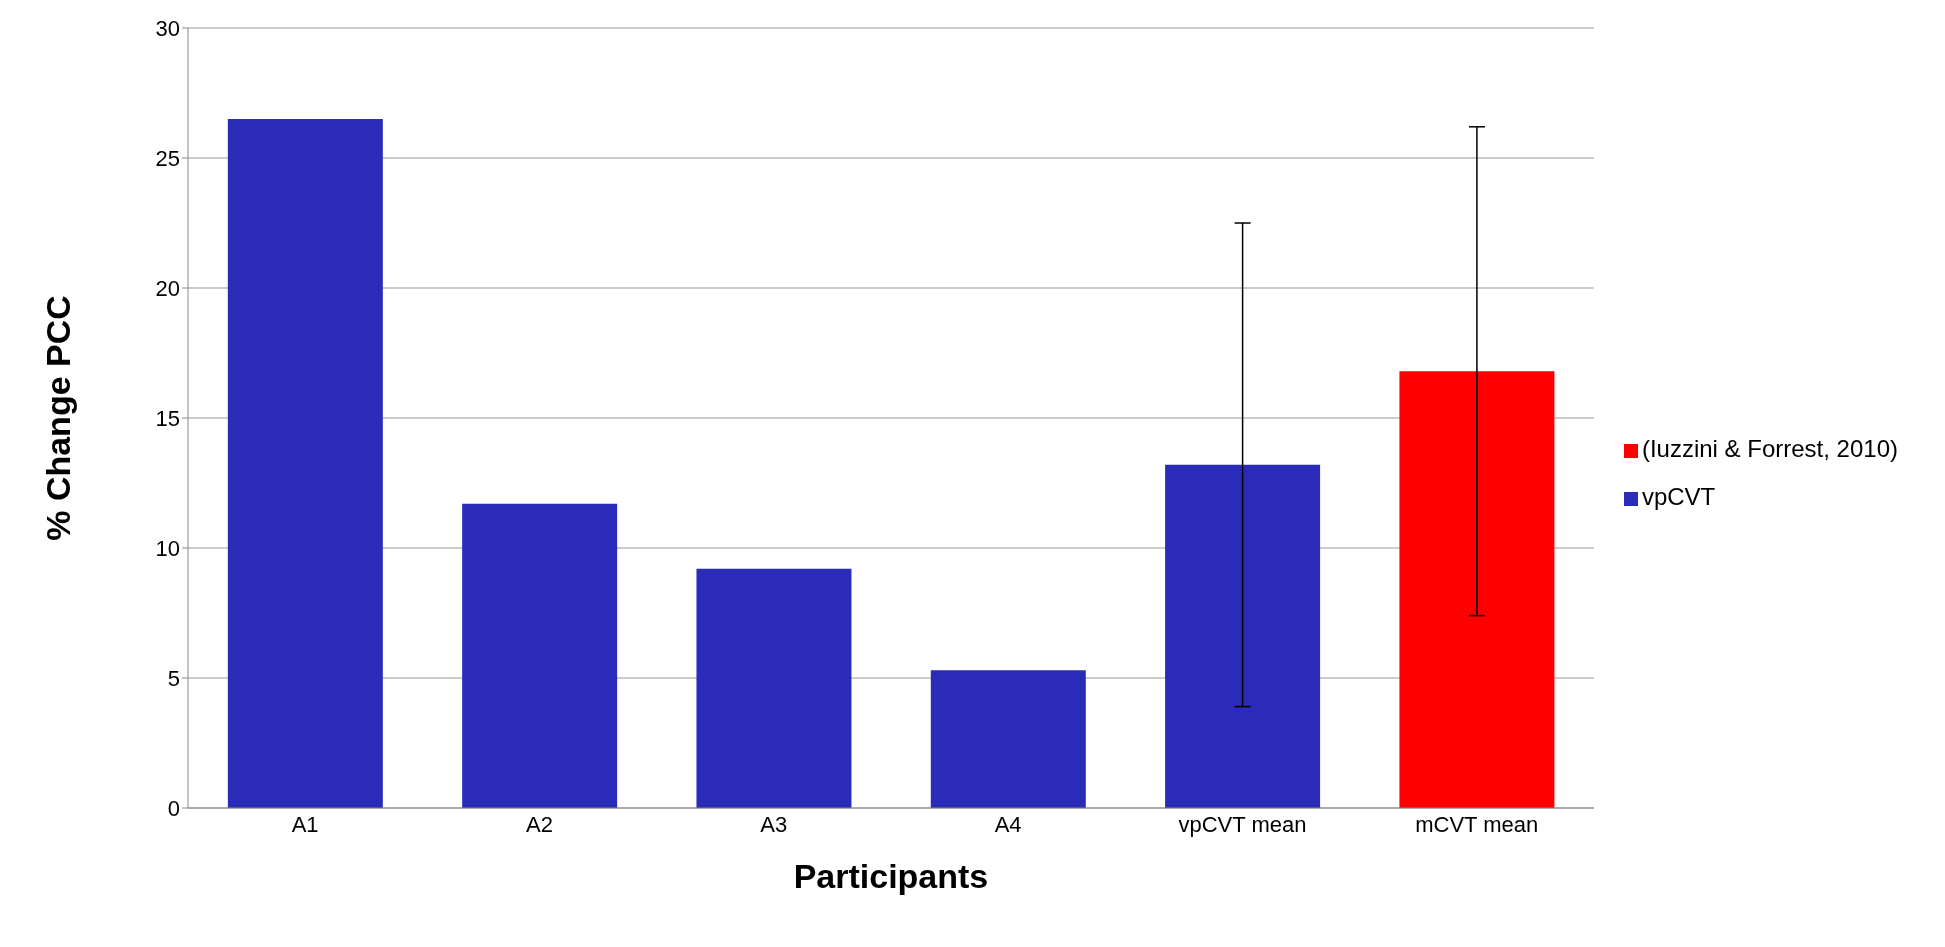 The image size is (1945, 947). I want to click on y-tick-label: 15, so click(167, 418).